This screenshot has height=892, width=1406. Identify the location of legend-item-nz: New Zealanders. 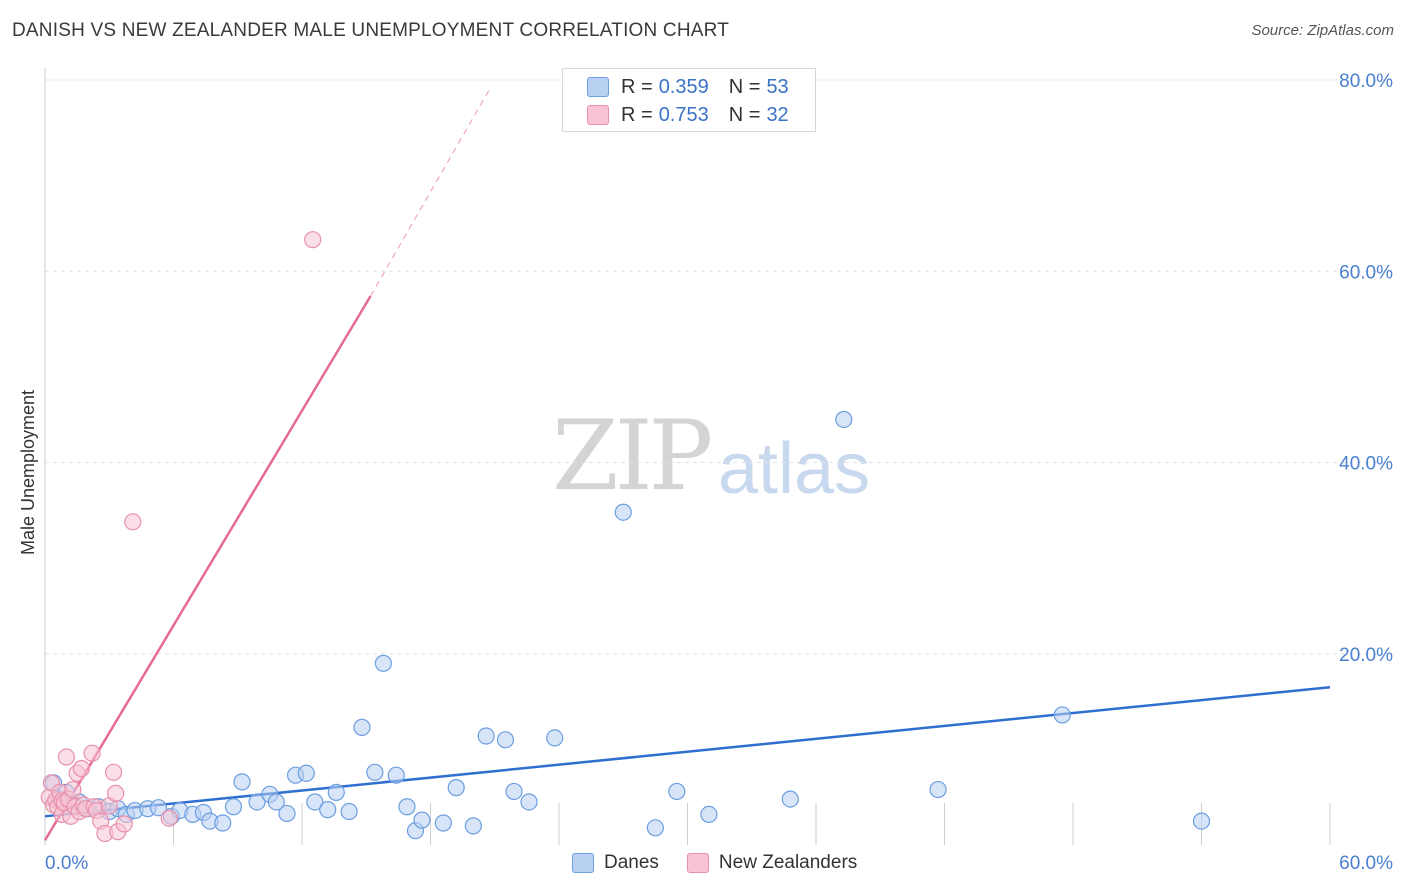
(772, 863).